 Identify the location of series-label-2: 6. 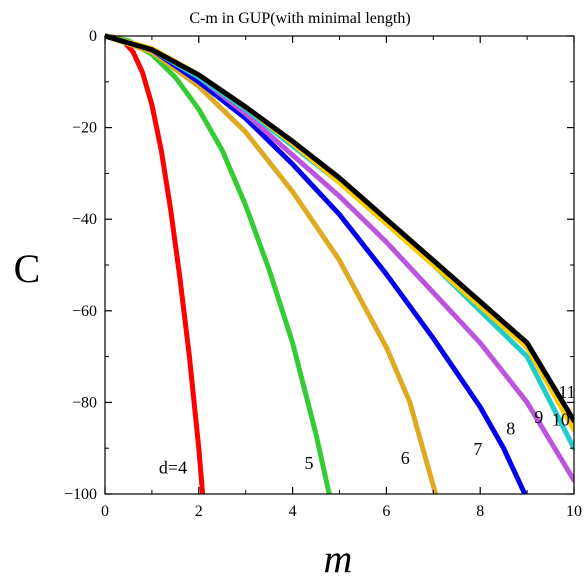
(405, 458).